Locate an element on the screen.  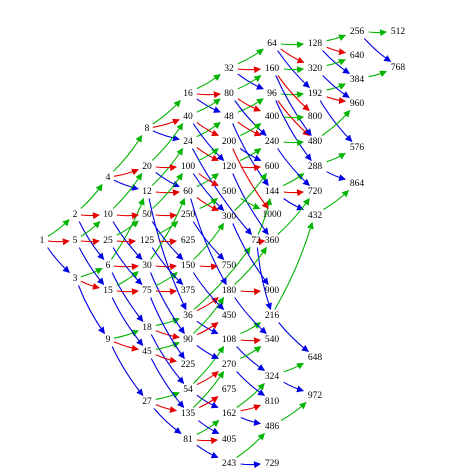
edge-n243-to-n729 is located at coordinates (250, 465).